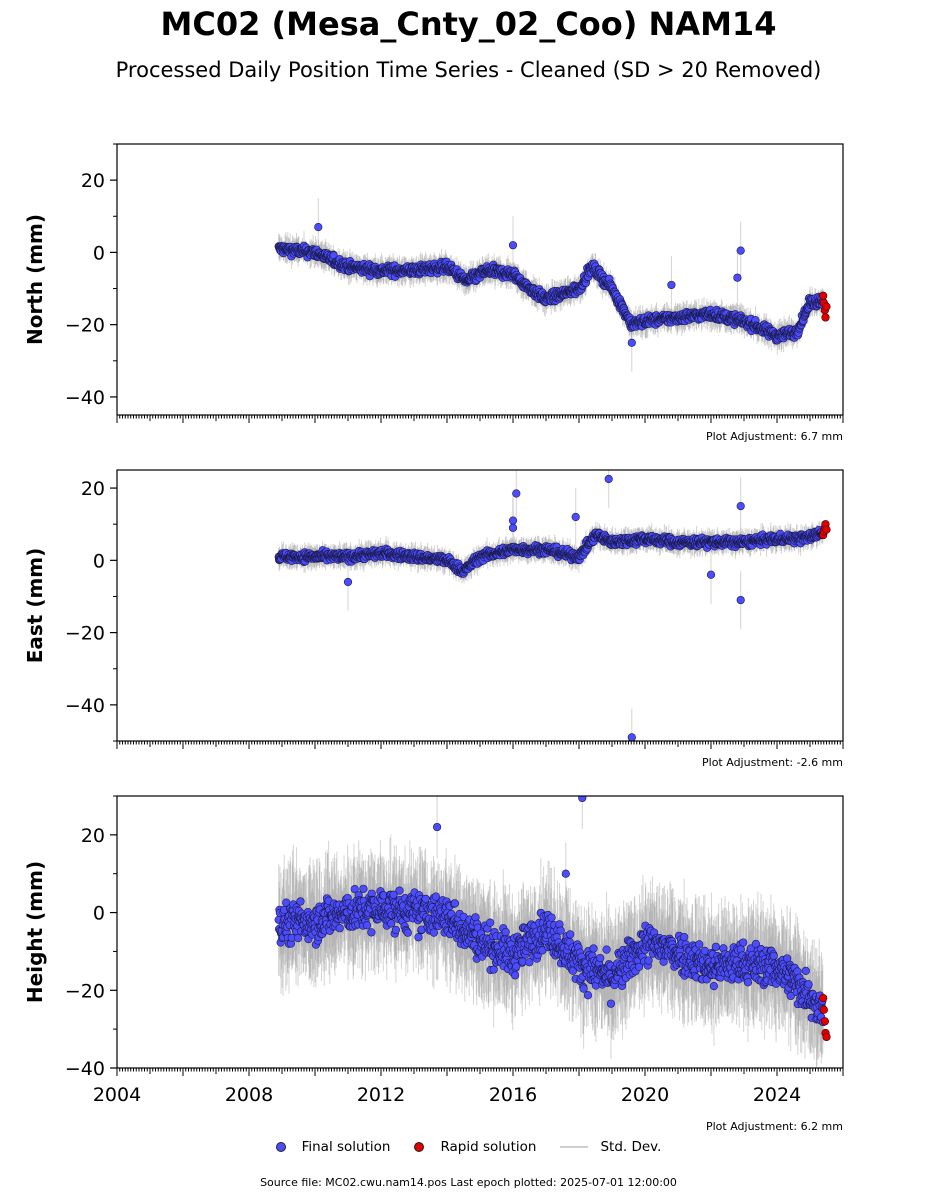 Image resolution: width=937 pixels, height=1200 pixels. I want to click on rapid-solution-points, so click(825, 306).